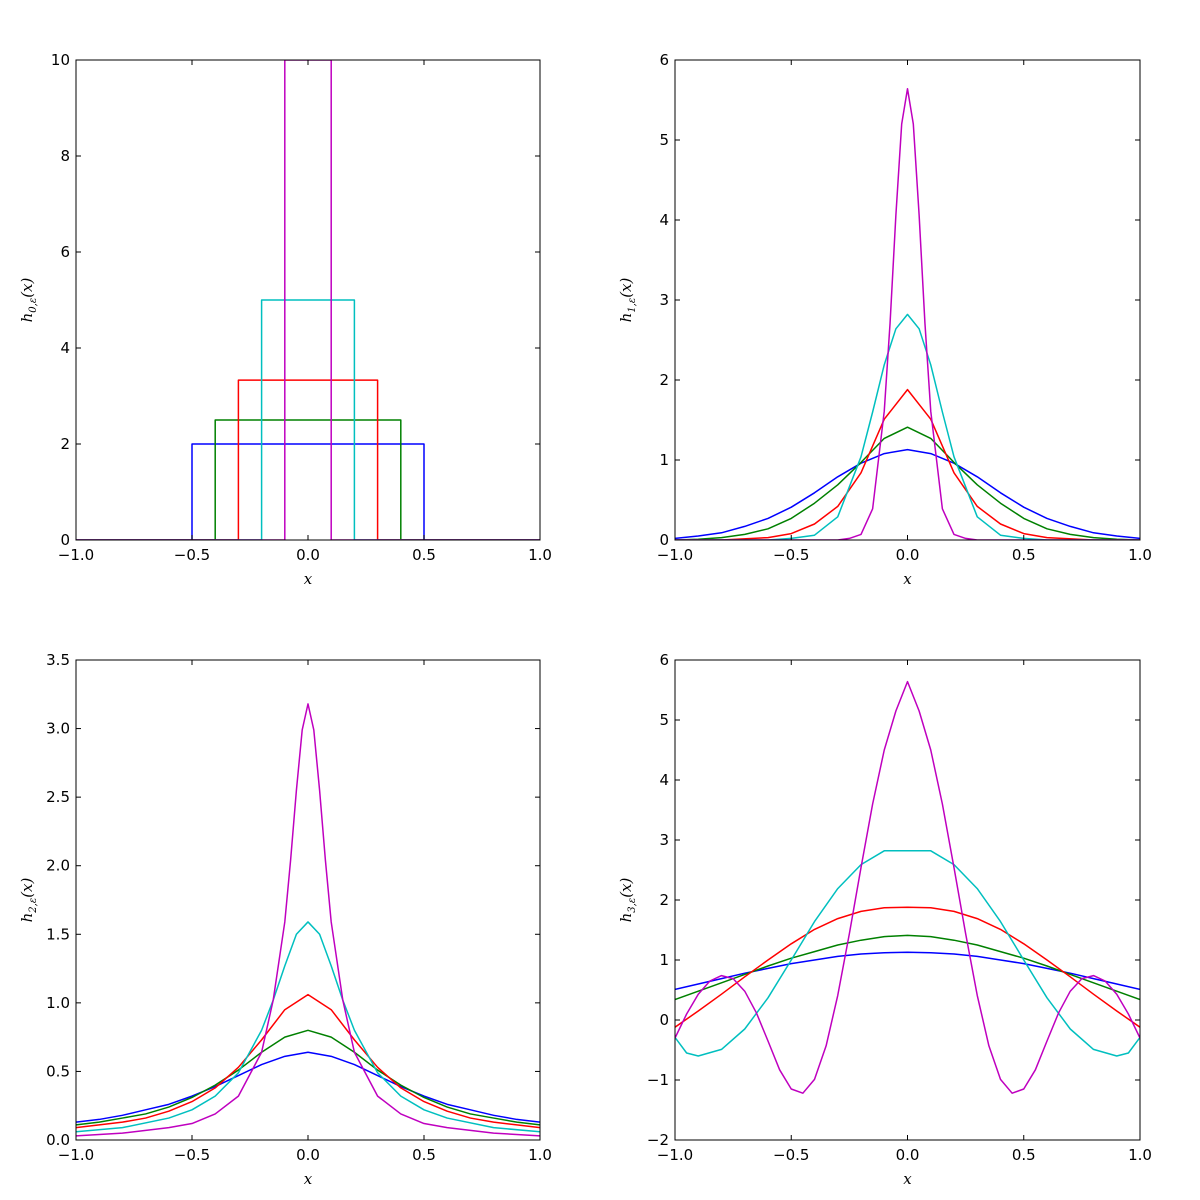  What do you see at coordinates (658, 1080) in the screenshot?
I see `y-tick-label: −1` at bounding box center [658, 1080].